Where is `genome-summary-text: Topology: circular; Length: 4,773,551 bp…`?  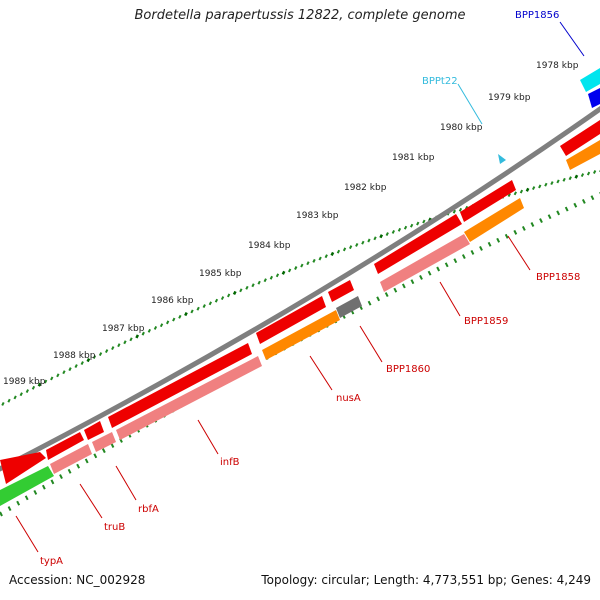
genome-summary-text: Topology: circular; Length: 4,773,551 bp… is located at coordinates (426, 580).